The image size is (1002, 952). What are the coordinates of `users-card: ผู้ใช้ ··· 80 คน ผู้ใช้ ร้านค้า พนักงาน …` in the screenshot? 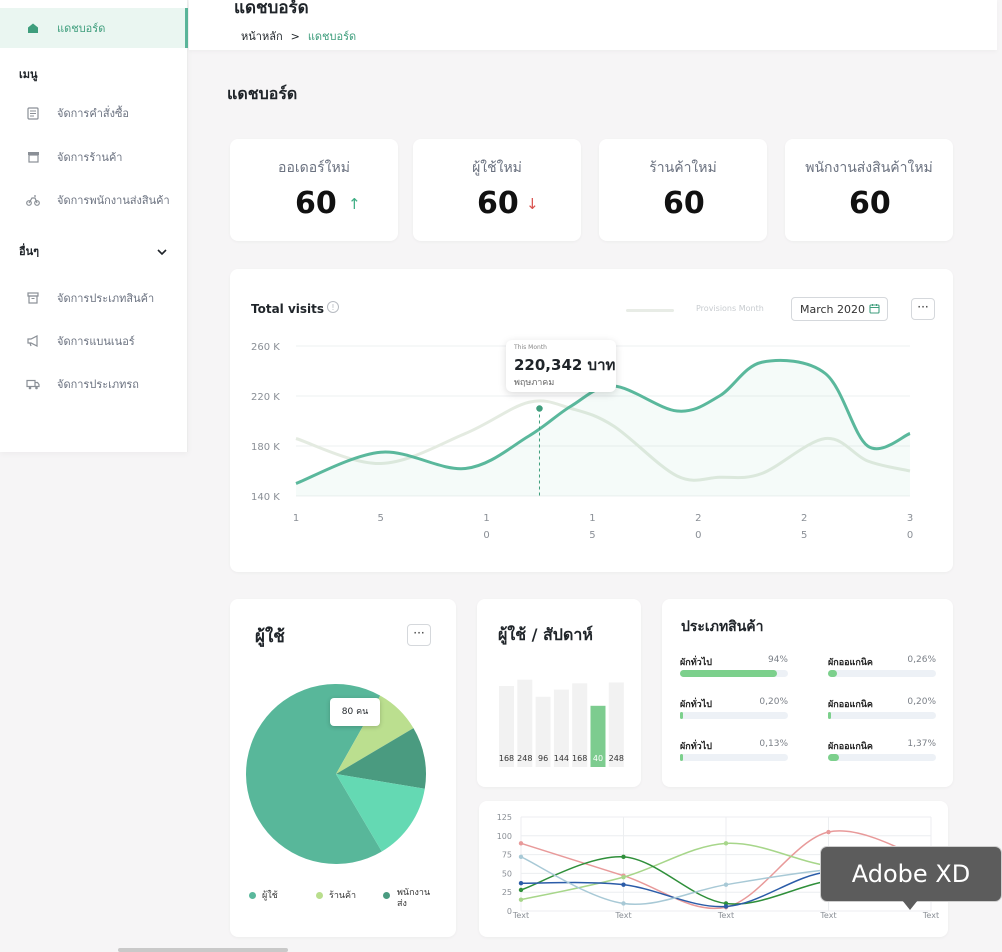 It's located at (343, 768).